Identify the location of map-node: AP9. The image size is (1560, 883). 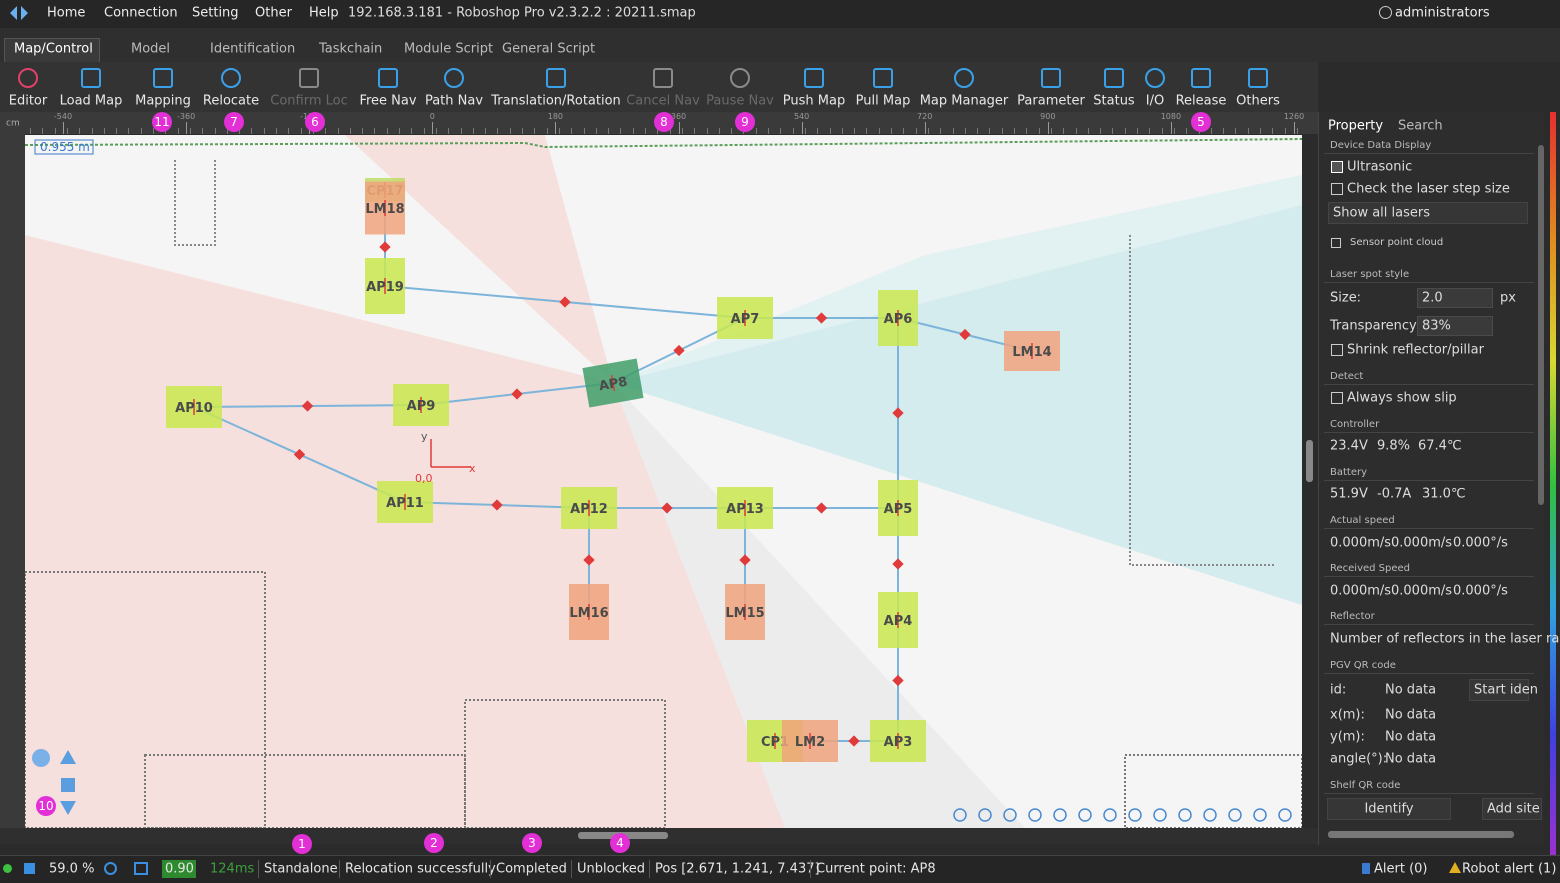
(421, 405).